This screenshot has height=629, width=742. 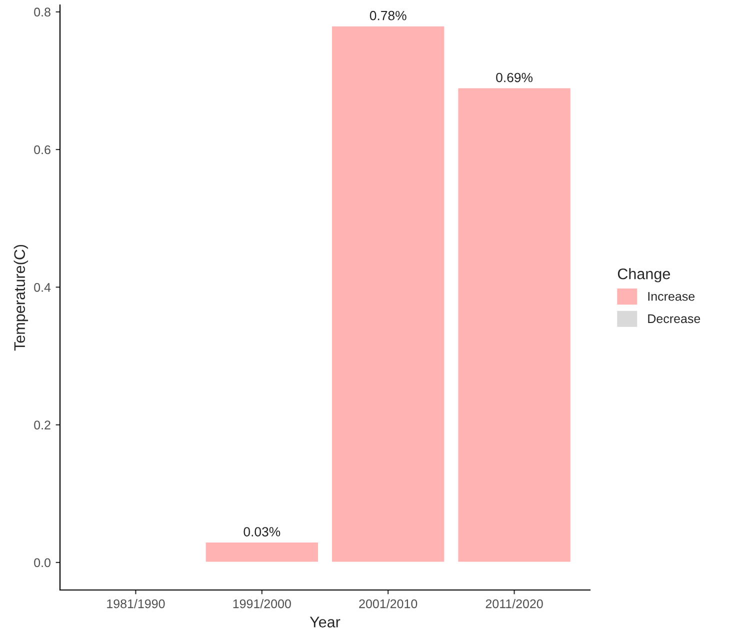 I want to click on legend-label: Increase, so click(x=671, y=296).